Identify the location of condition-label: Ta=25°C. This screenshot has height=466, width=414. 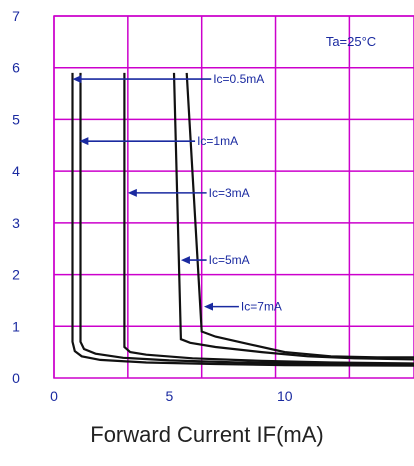
(351, 41).